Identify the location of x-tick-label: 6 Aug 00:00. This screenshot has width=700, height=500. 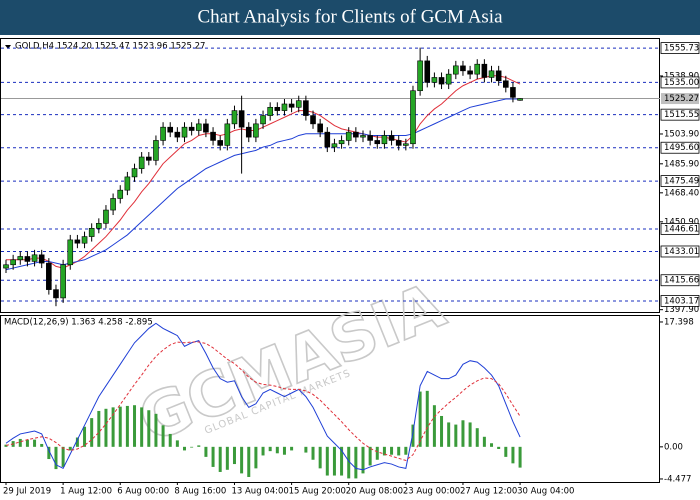
(143, 492).